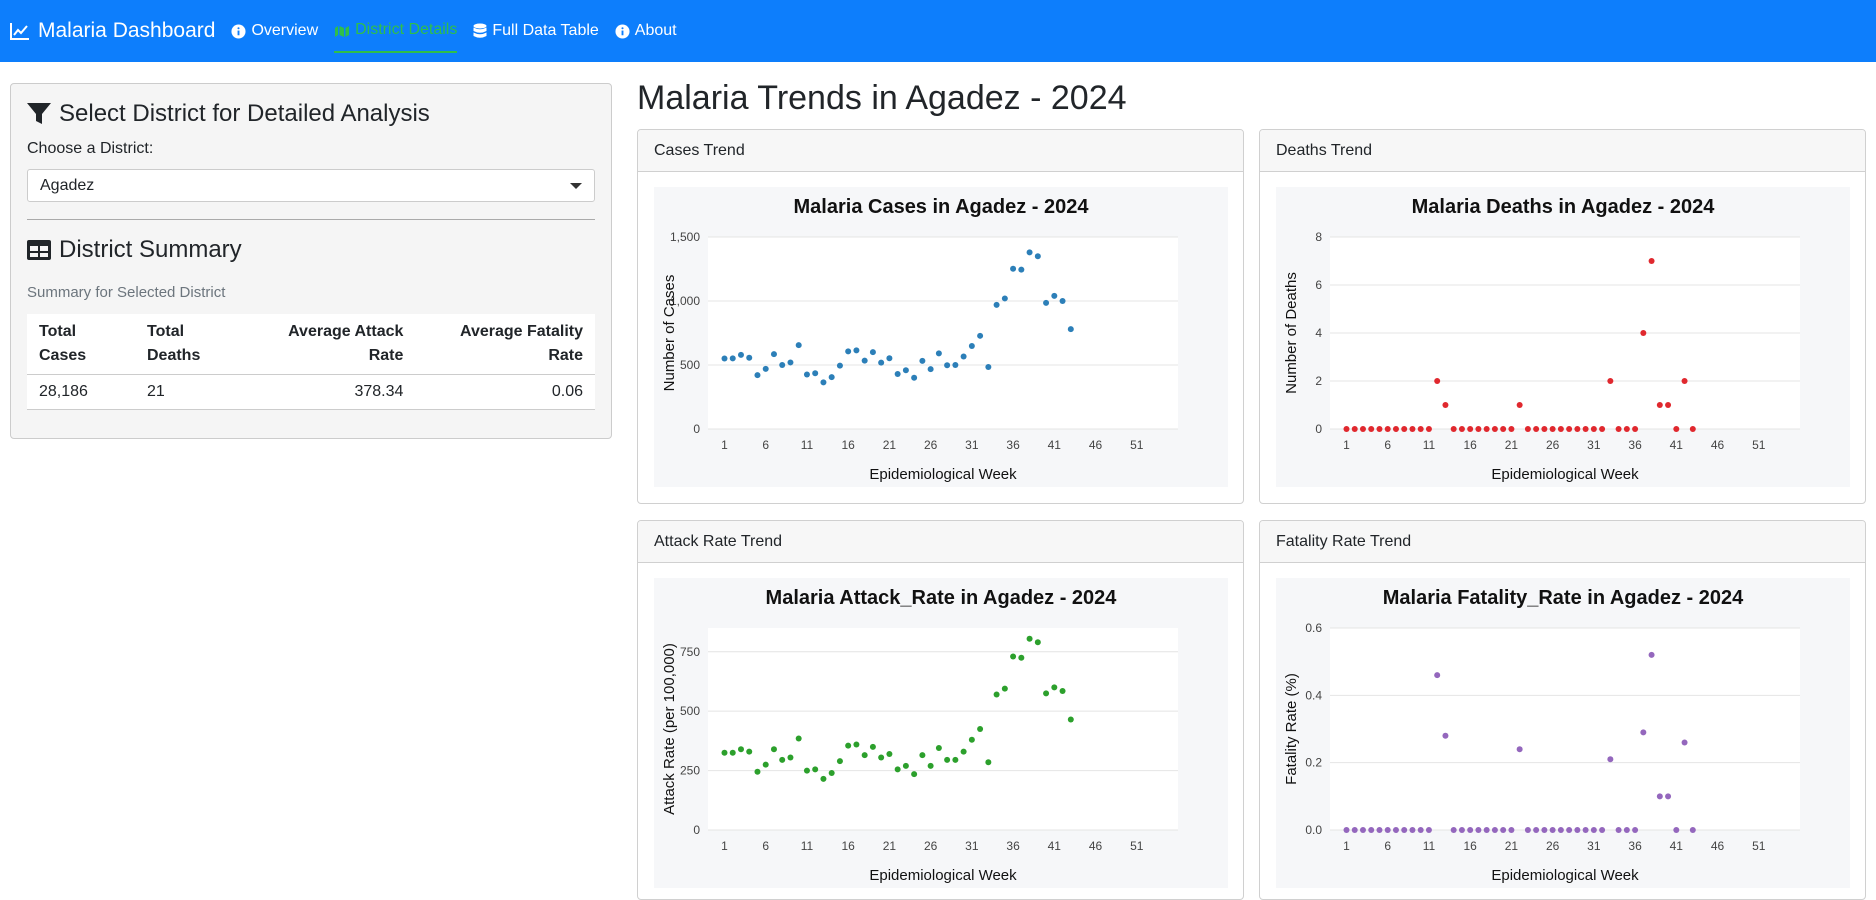 This screenshot has width=1876, height=900. What do you see at coordinates (505, 344) in the screenshot?
I see `table-header: Average Fatality Rate` at bounding box center [505, 344].